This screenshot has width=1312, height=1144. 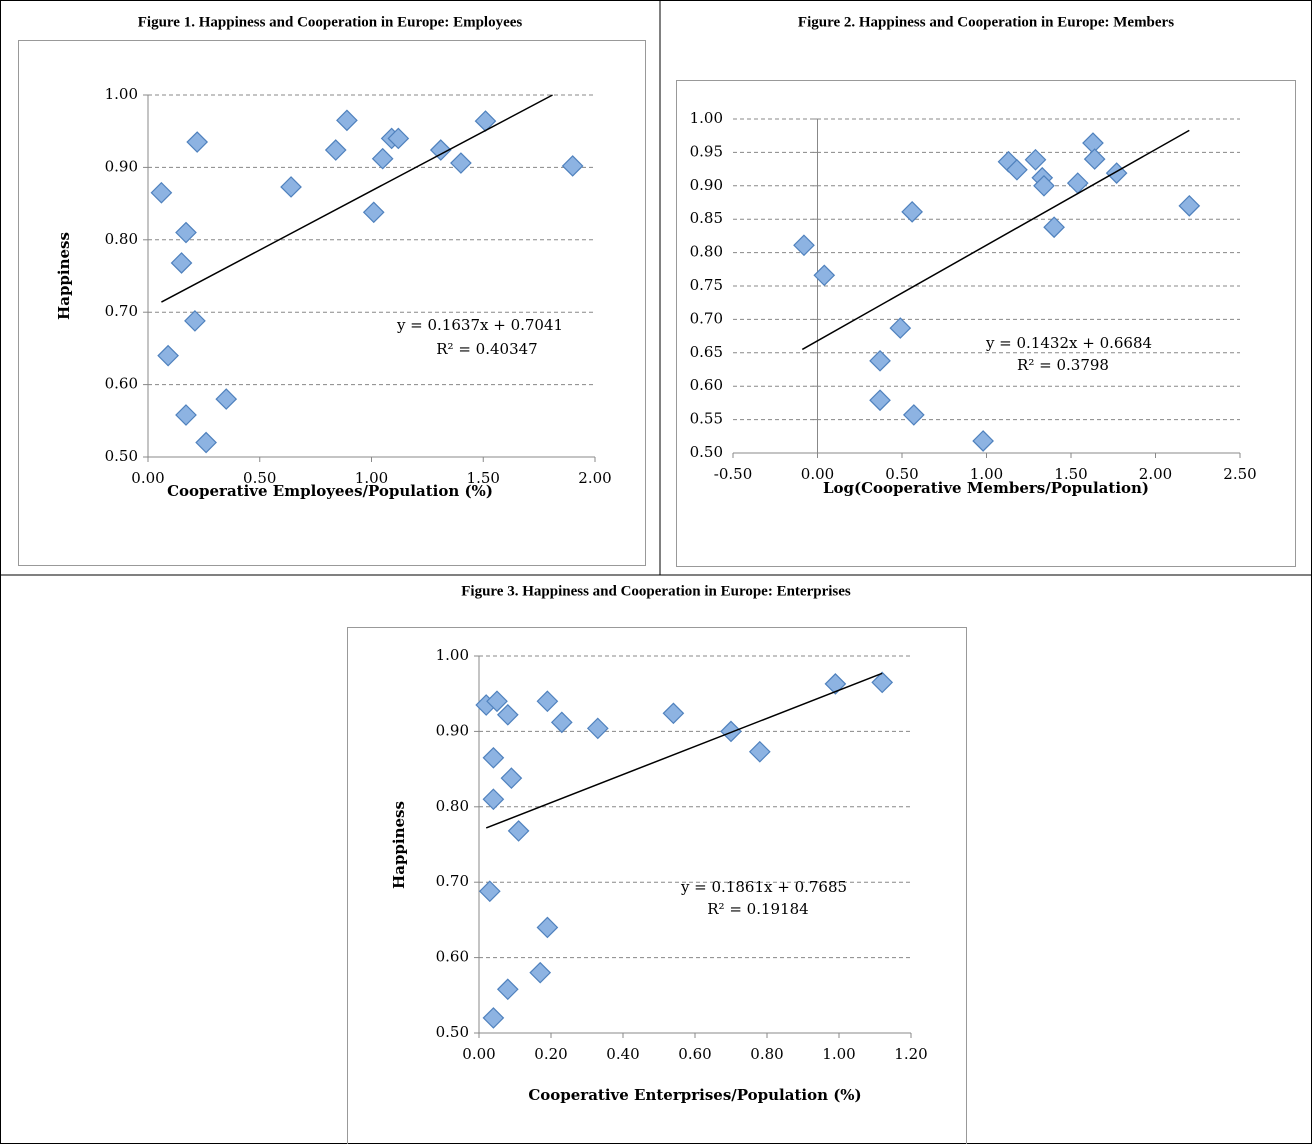 I want to click on annotation: y = 0.1861x + 0.7685, so click(x=763, y=887).